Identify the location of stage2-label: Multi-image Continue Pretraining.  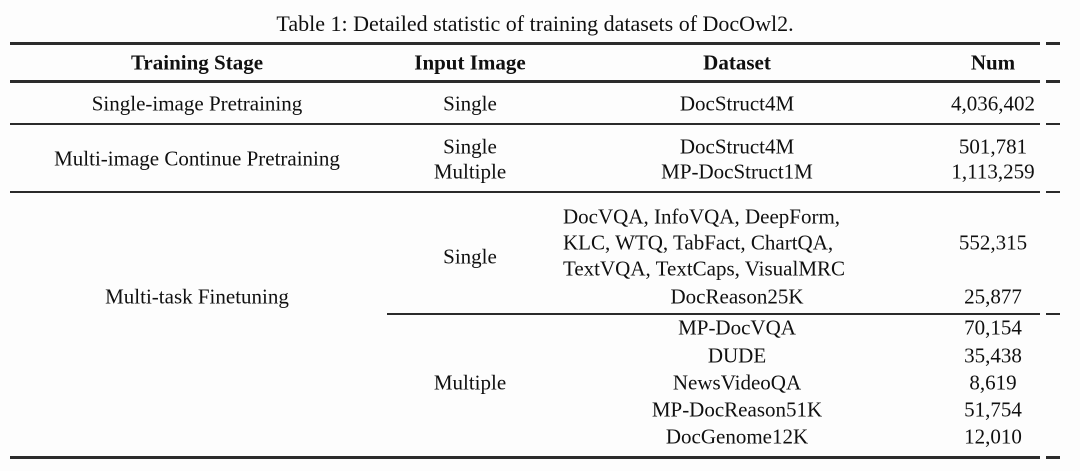
(197, 158).